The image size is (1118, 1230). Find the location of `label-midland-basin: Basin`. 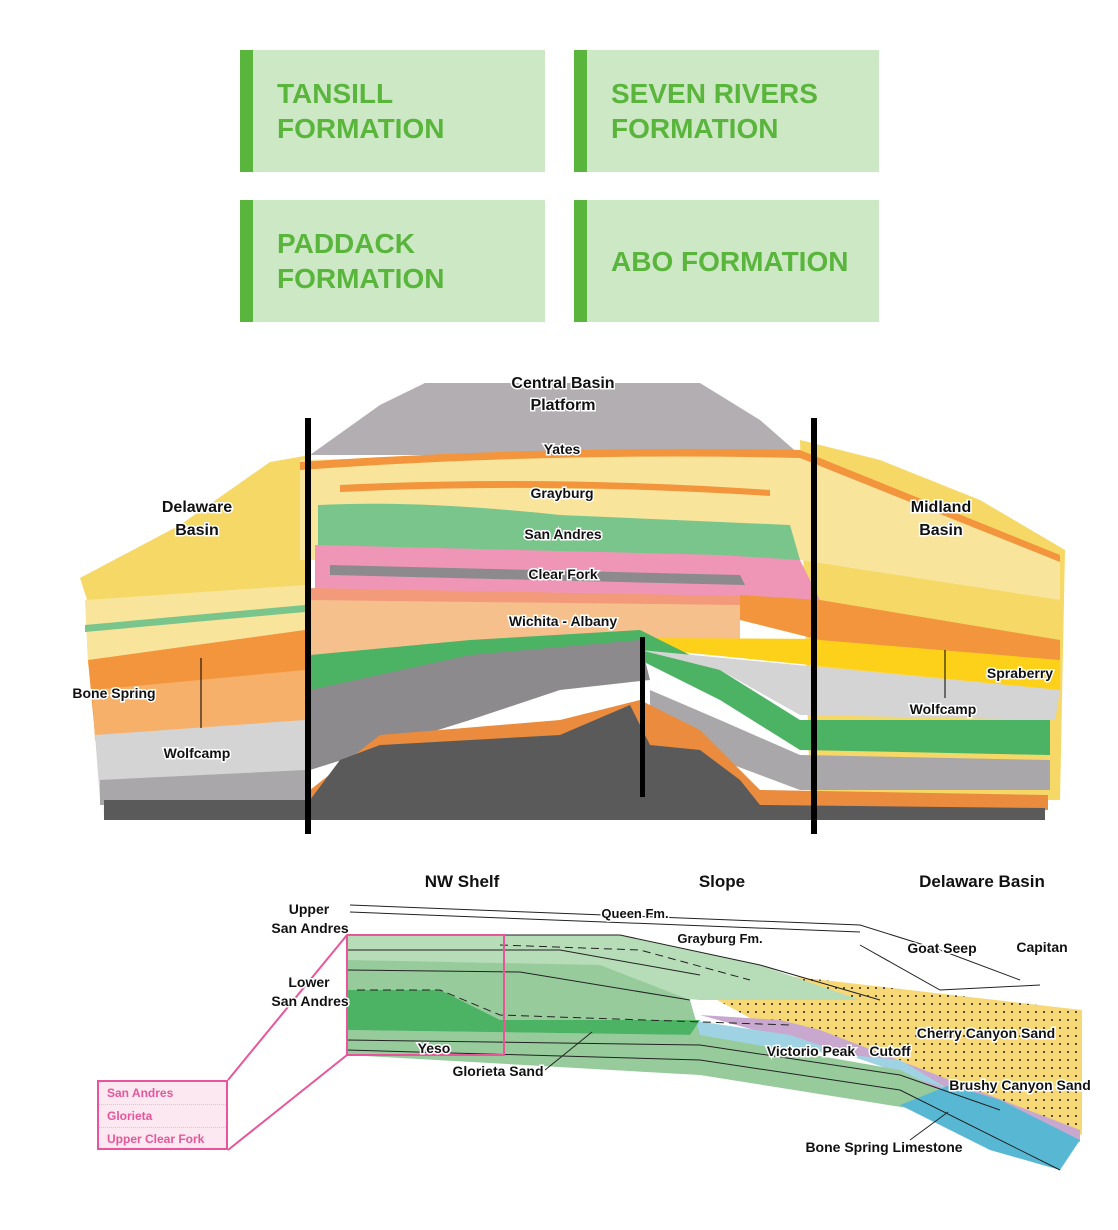

label-midland-basin: Basin is located at coordinates (941, 530).